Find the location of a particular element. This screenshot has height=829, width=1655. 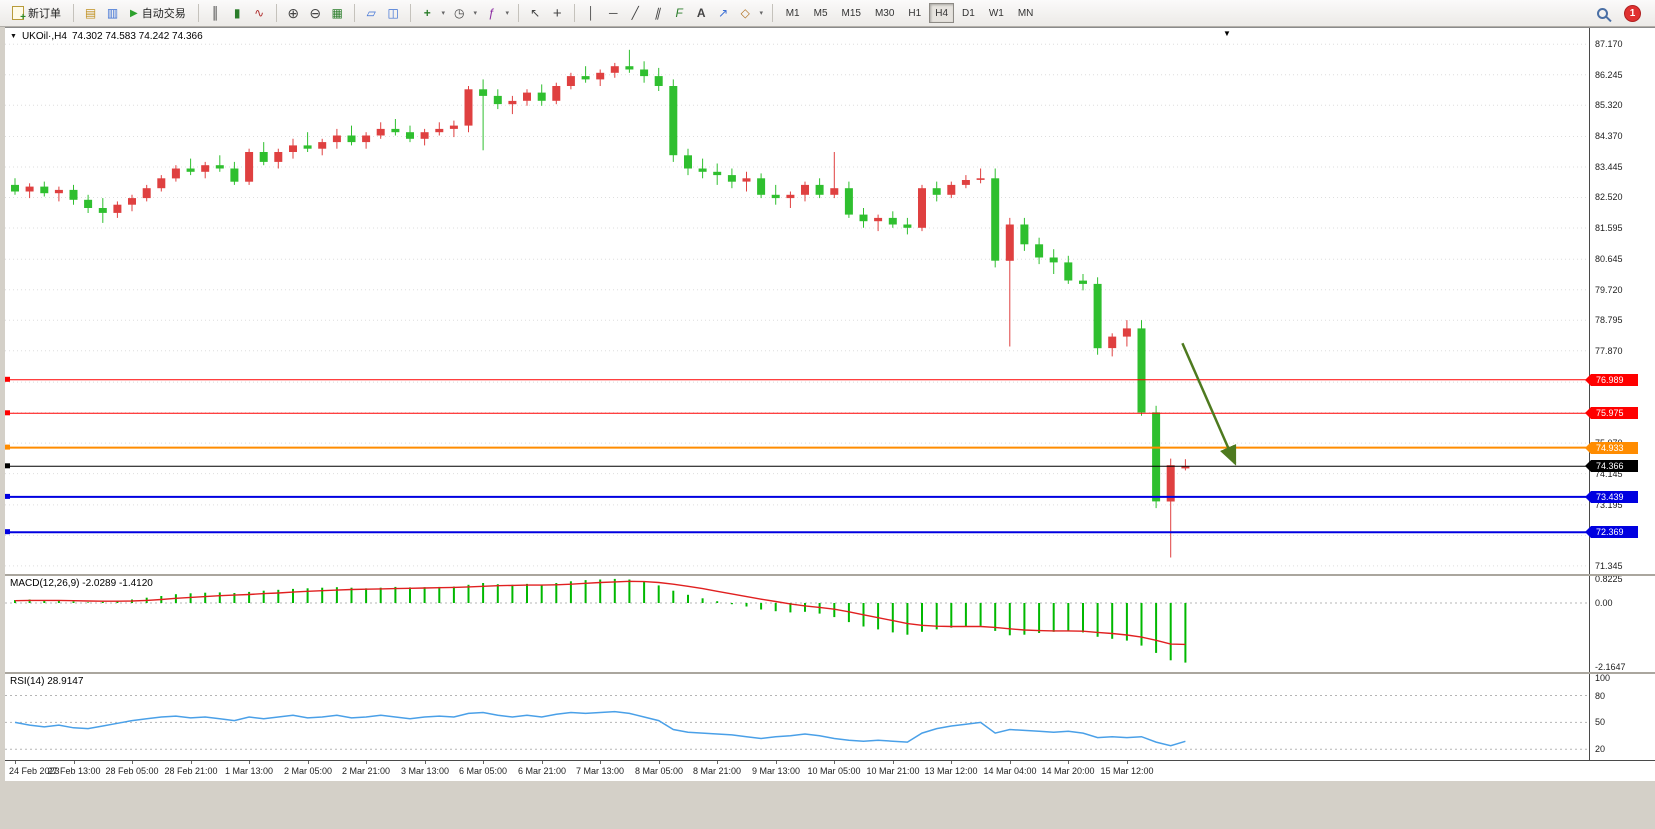

arrange-windows-icon: ◫ is located at coordinates (393, 13).